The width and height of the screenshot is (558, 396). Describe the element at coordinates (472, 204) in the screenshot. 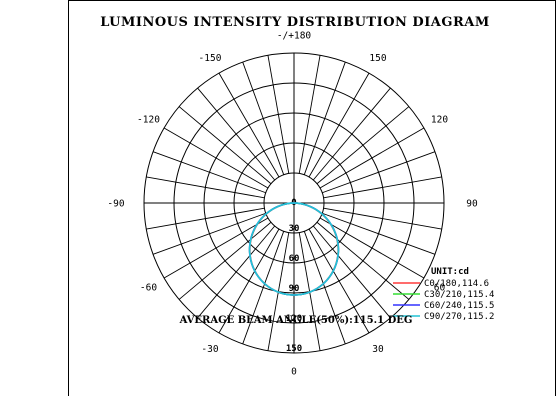

I see `angle-label: 90` at that location.